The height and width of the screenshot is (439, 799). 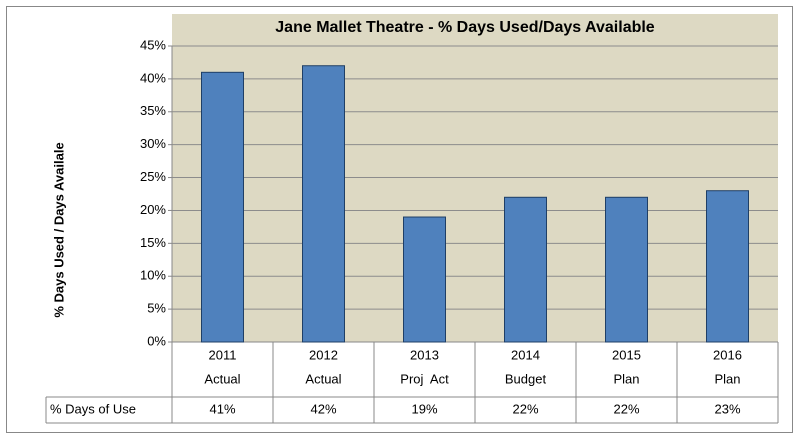 What do you see at coordinates (93, 408) in the screenshot?
I see `table-row-label: % Days of Use` at bounding box center [93, 408].